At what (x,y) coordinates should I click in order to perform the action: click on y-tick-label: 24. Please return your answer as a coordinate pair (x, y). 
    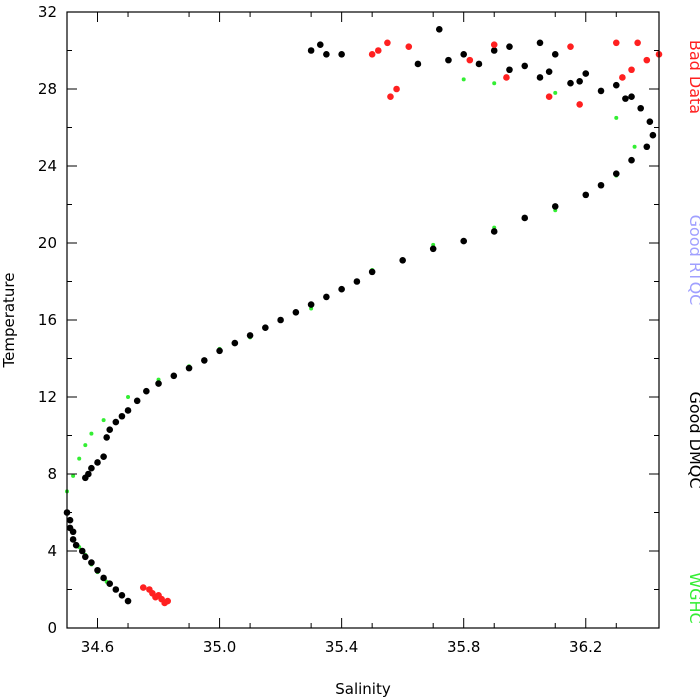
    Looking at the image, I should click on (47, 166).